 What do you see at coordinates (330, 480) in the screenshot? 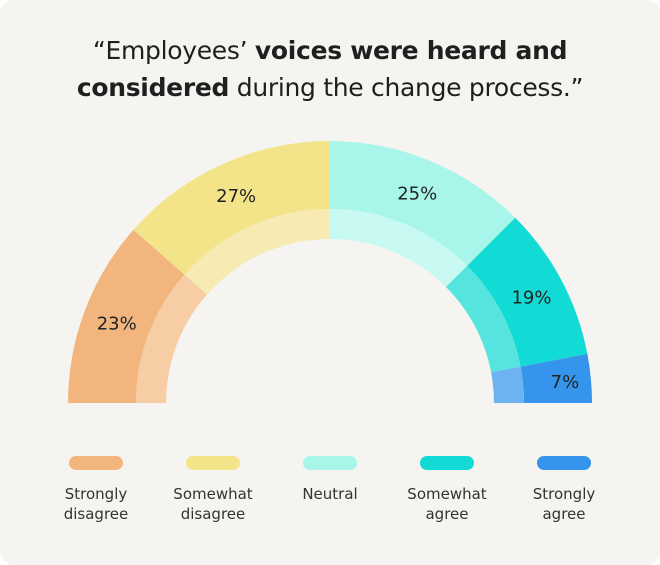
I see `legend-item: Neutral` at bounding box center [330, 480].